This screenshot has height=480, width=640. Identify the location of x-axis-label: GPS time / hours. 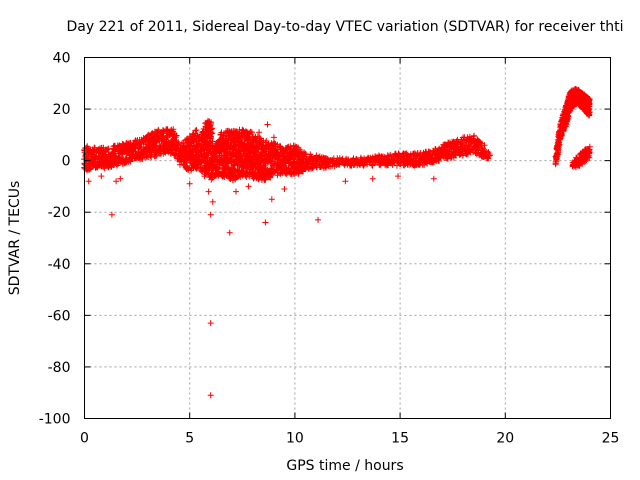
(344, 466).